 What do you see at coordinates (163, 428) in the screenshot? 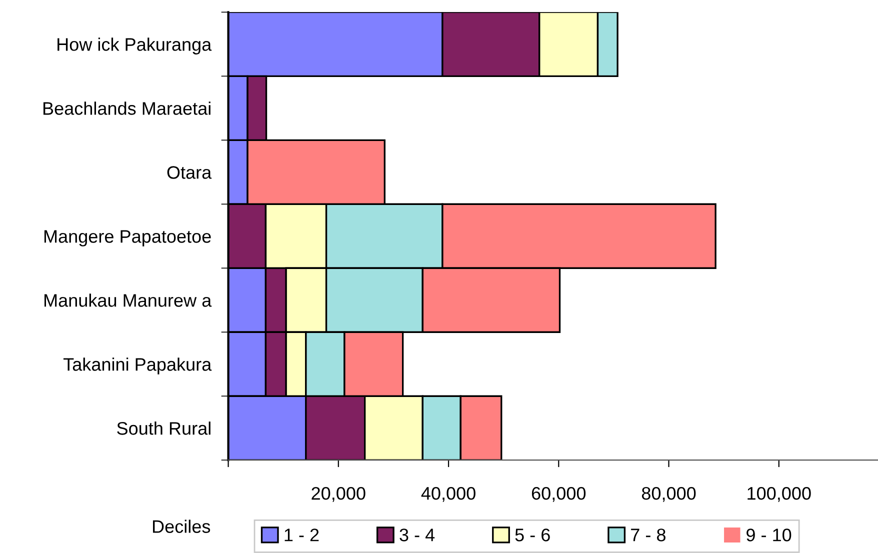
I see `y-tick-label: South Rural` at bounding box center [163, 428].